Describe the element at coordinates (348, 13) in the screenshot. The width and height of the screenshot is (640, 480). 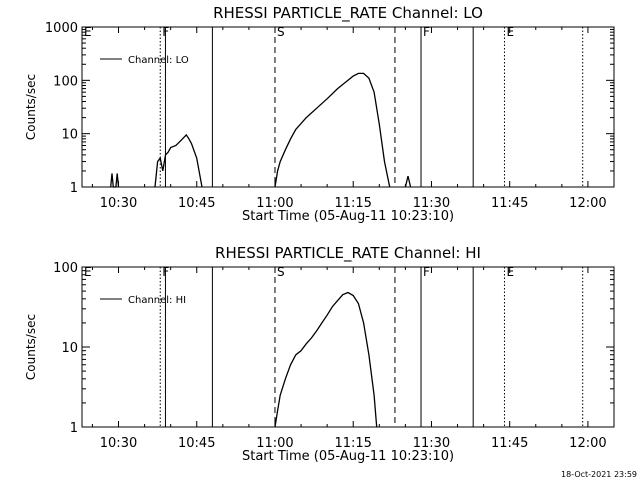
I see `panel-0-chart-title: RHESSI PARTICLE_RATE Channel: LO` at that location.